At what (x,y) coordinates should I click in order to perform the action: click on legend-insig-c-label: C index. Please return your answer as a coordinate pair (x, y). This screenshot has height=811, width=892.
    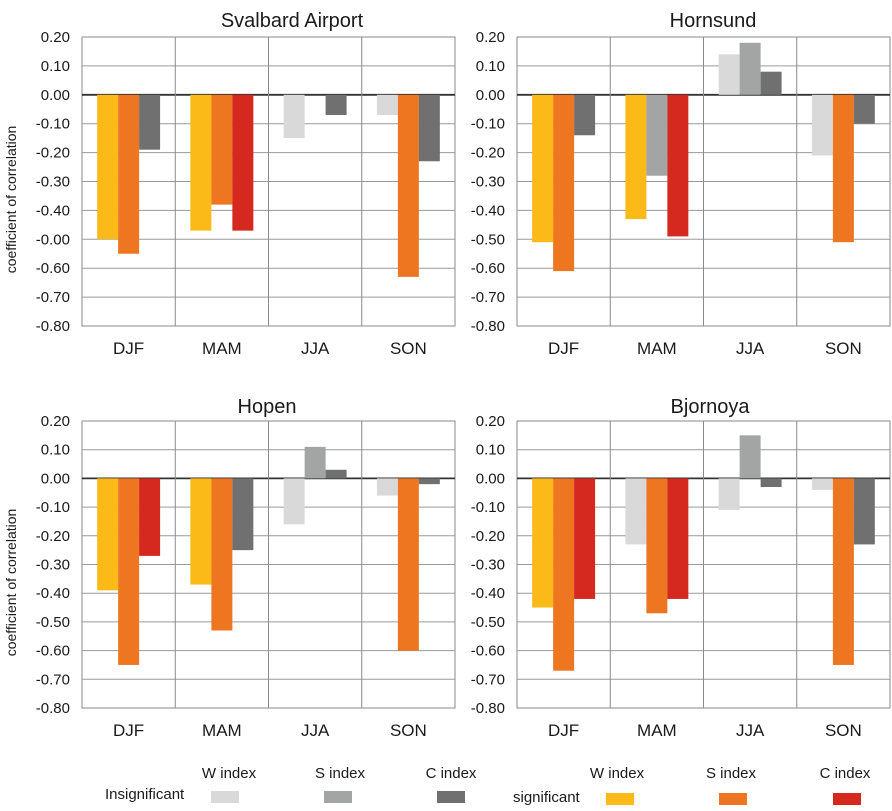
    Looking at the image, I should click on (451, 773).